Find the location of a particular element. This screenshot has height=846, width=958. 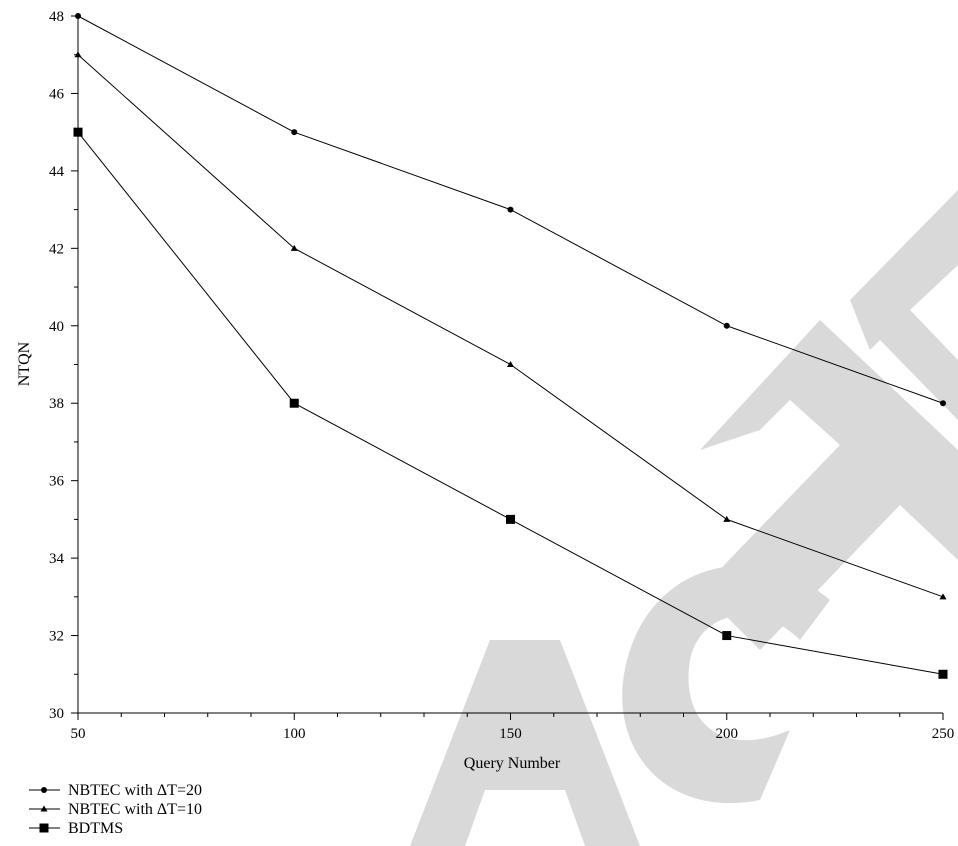

legend-item: BDTMS is located at coordinates (76, 828).